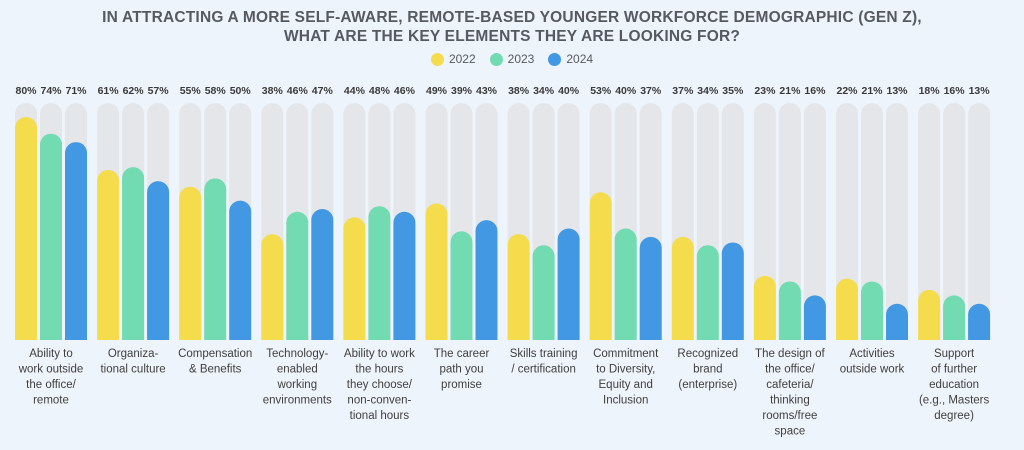  I want to click on category-label: Recognized brand (enterprise), so click(707, 369).